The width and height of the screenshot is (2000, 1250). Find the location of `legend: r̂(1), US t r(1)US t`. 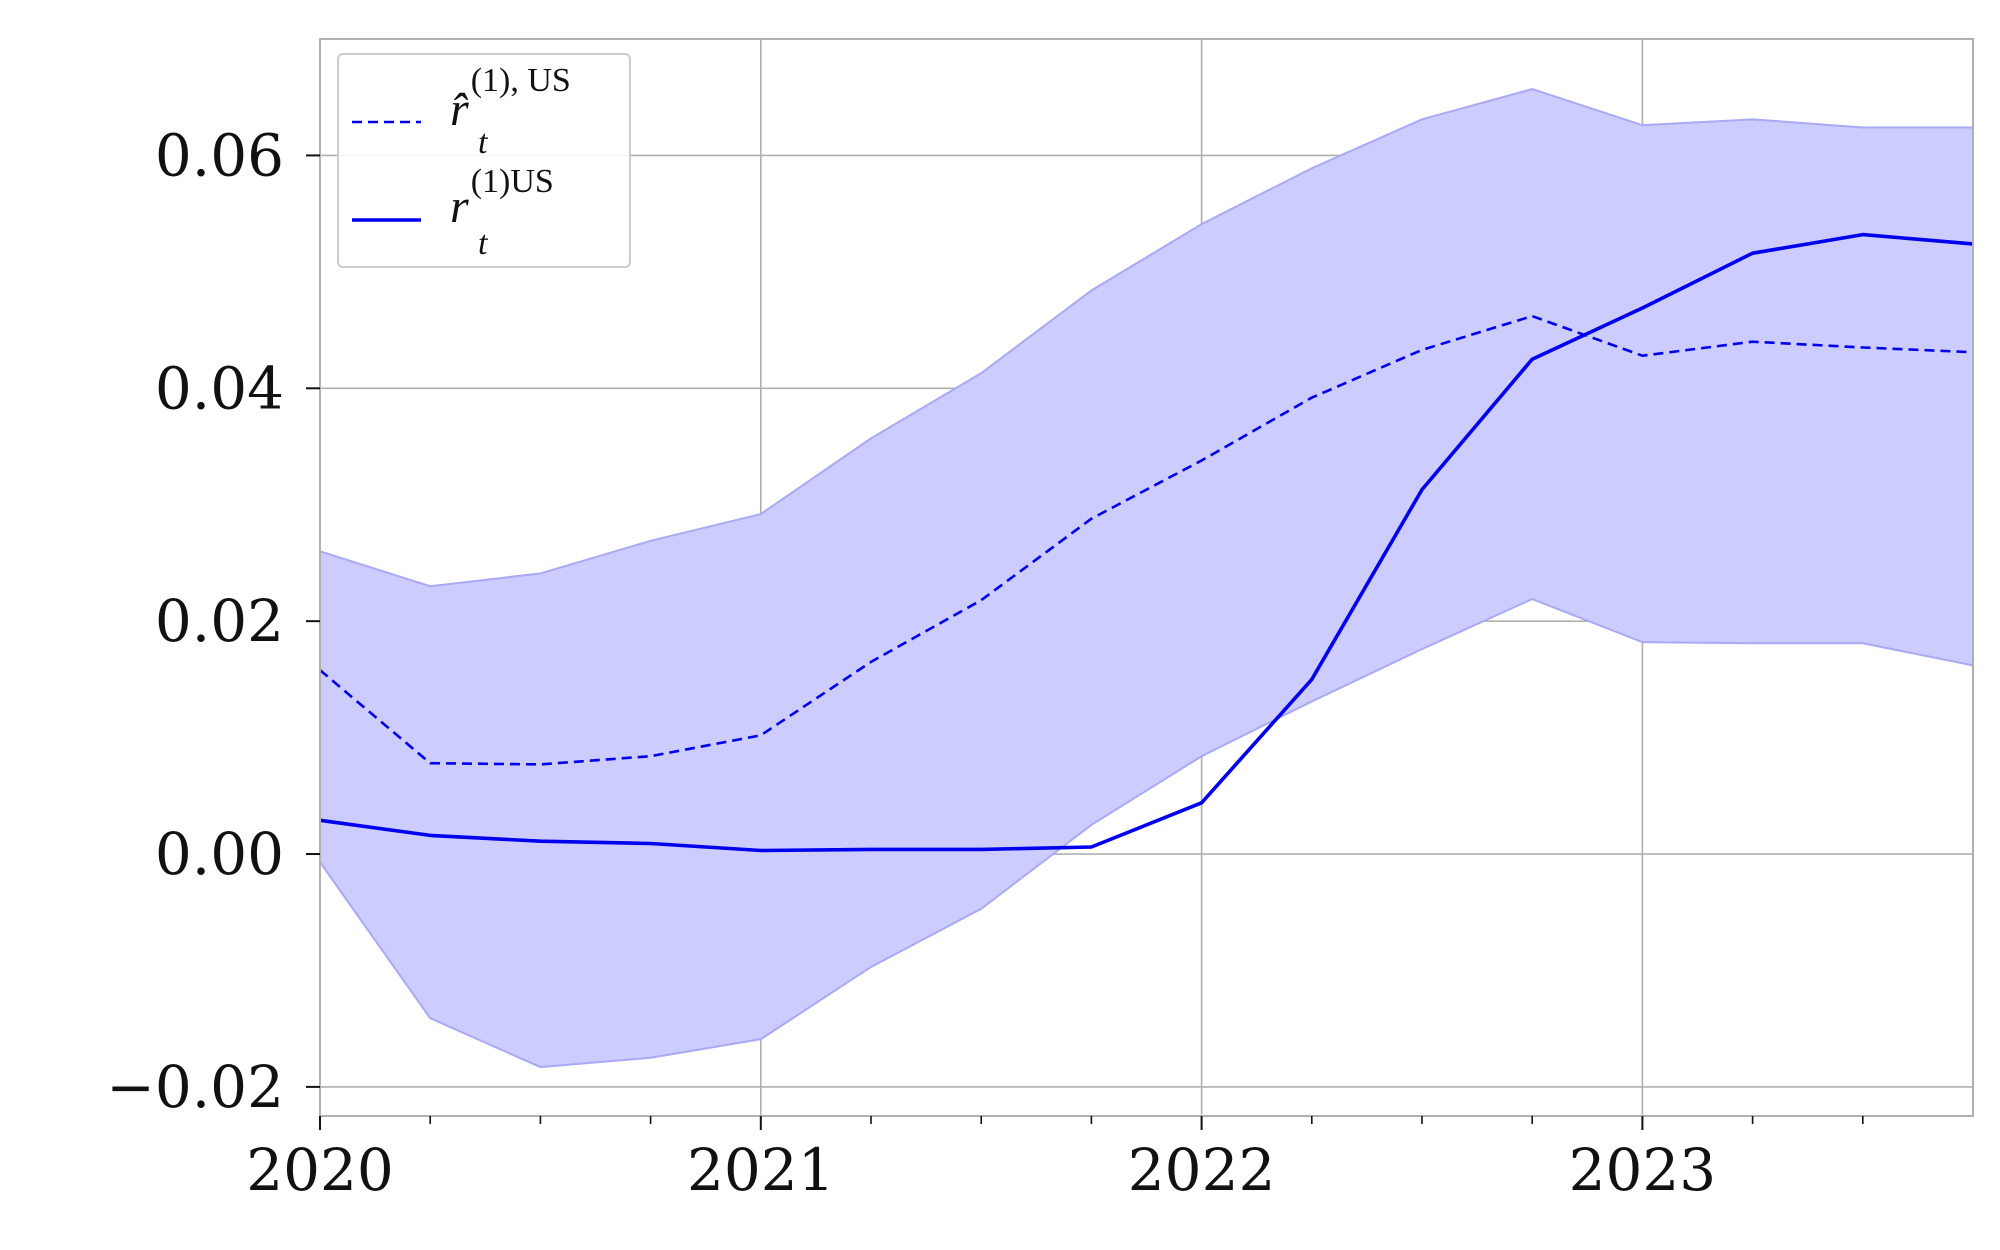

legend: r̂(1), US t r(1)US t is located at coordinates (484, 160).